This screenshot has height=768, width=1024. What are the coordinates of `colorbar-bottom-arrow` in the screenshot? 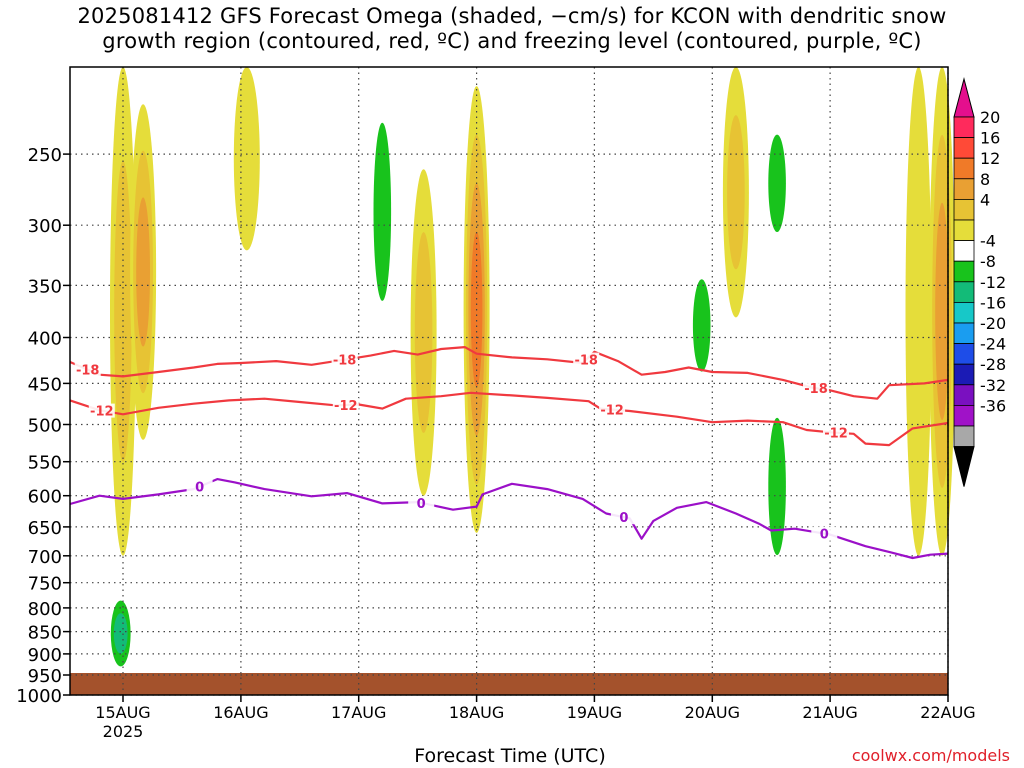 It's located at (964, 466).